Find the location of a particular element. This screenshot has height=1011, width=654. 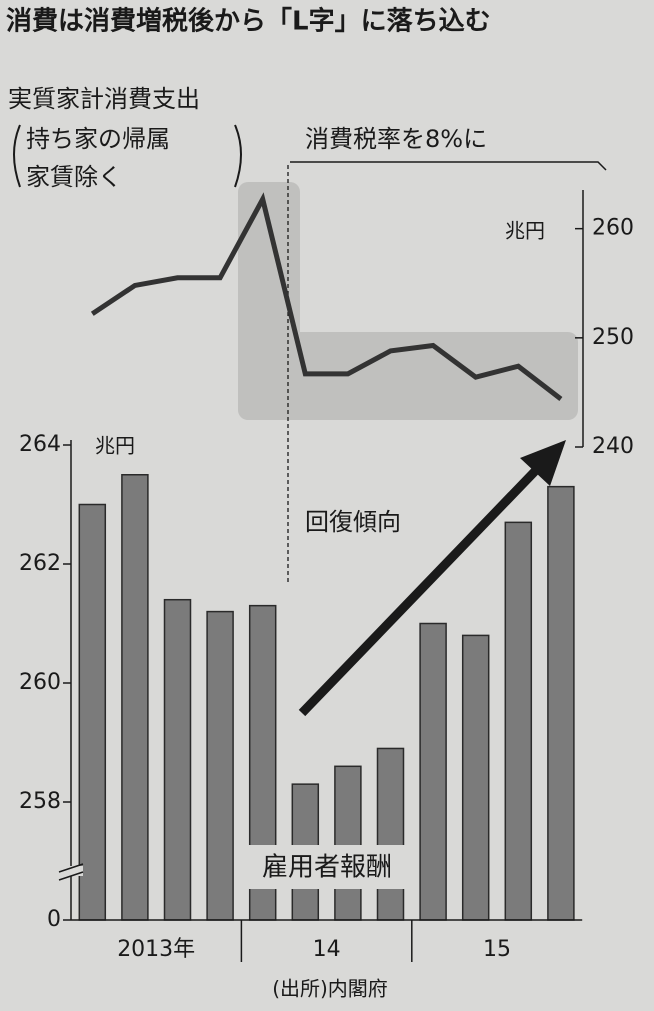

paren-left is located at coordinates (17, 156).